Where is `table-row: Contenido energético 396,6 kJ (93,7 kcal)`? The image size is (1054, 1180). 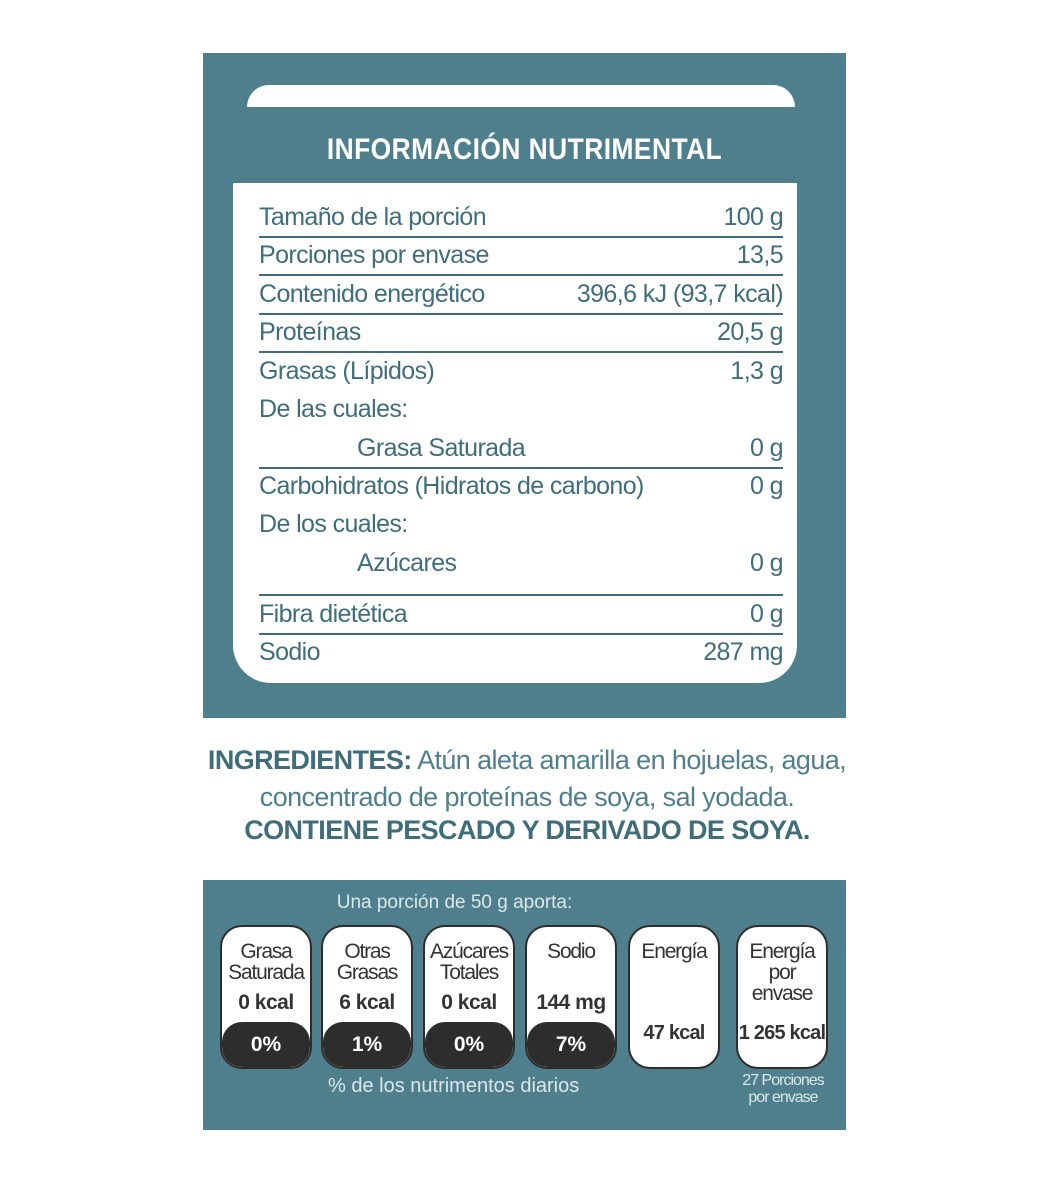
table-row: Contenido energético 396,6 kJ (93,7 kcal) is located at coordinates (521, 295).